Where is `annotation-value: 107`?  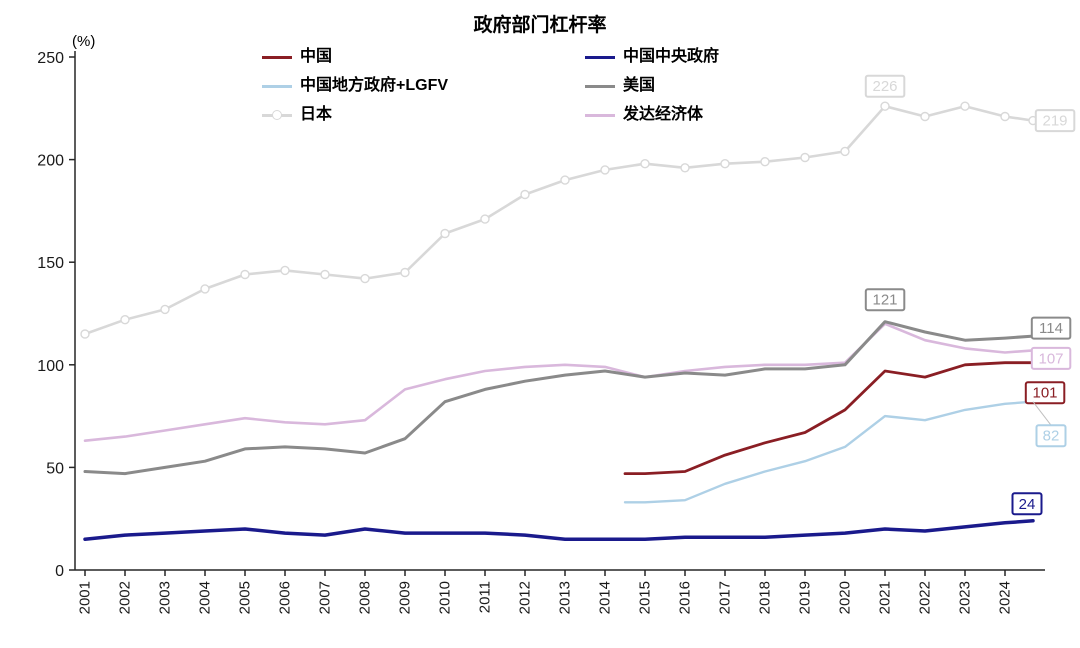
annotation-value: 107 is located at coordinates (1050, 358).